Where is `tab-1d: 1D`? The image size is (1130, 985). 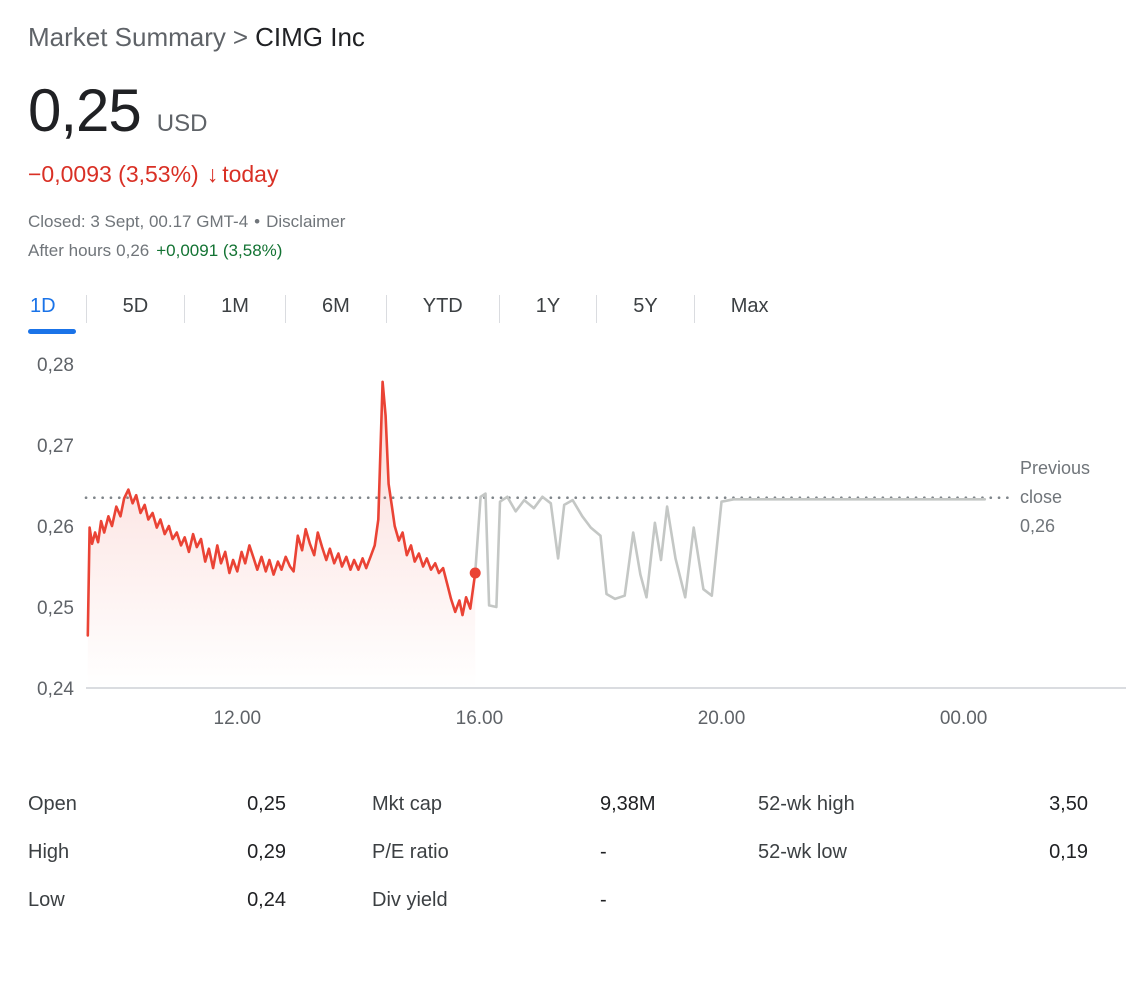
tab-1d: 1D is located at coordinates (57, 314).